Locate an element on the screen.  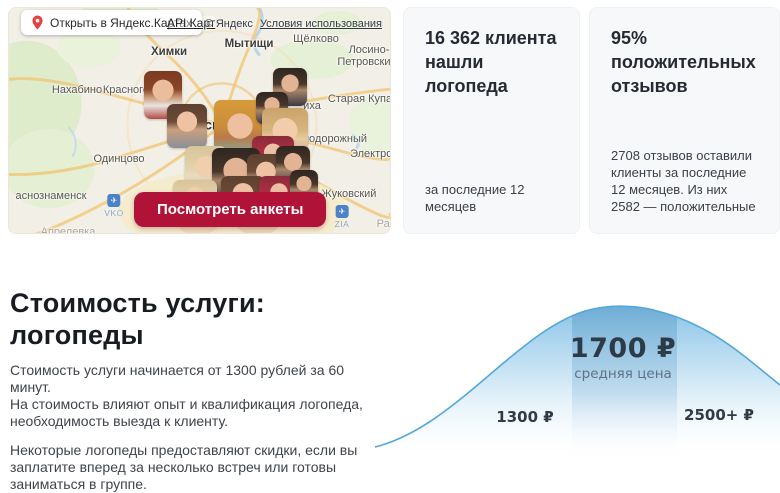
map-place-label: Красногор is located at coordinates (129, 90).